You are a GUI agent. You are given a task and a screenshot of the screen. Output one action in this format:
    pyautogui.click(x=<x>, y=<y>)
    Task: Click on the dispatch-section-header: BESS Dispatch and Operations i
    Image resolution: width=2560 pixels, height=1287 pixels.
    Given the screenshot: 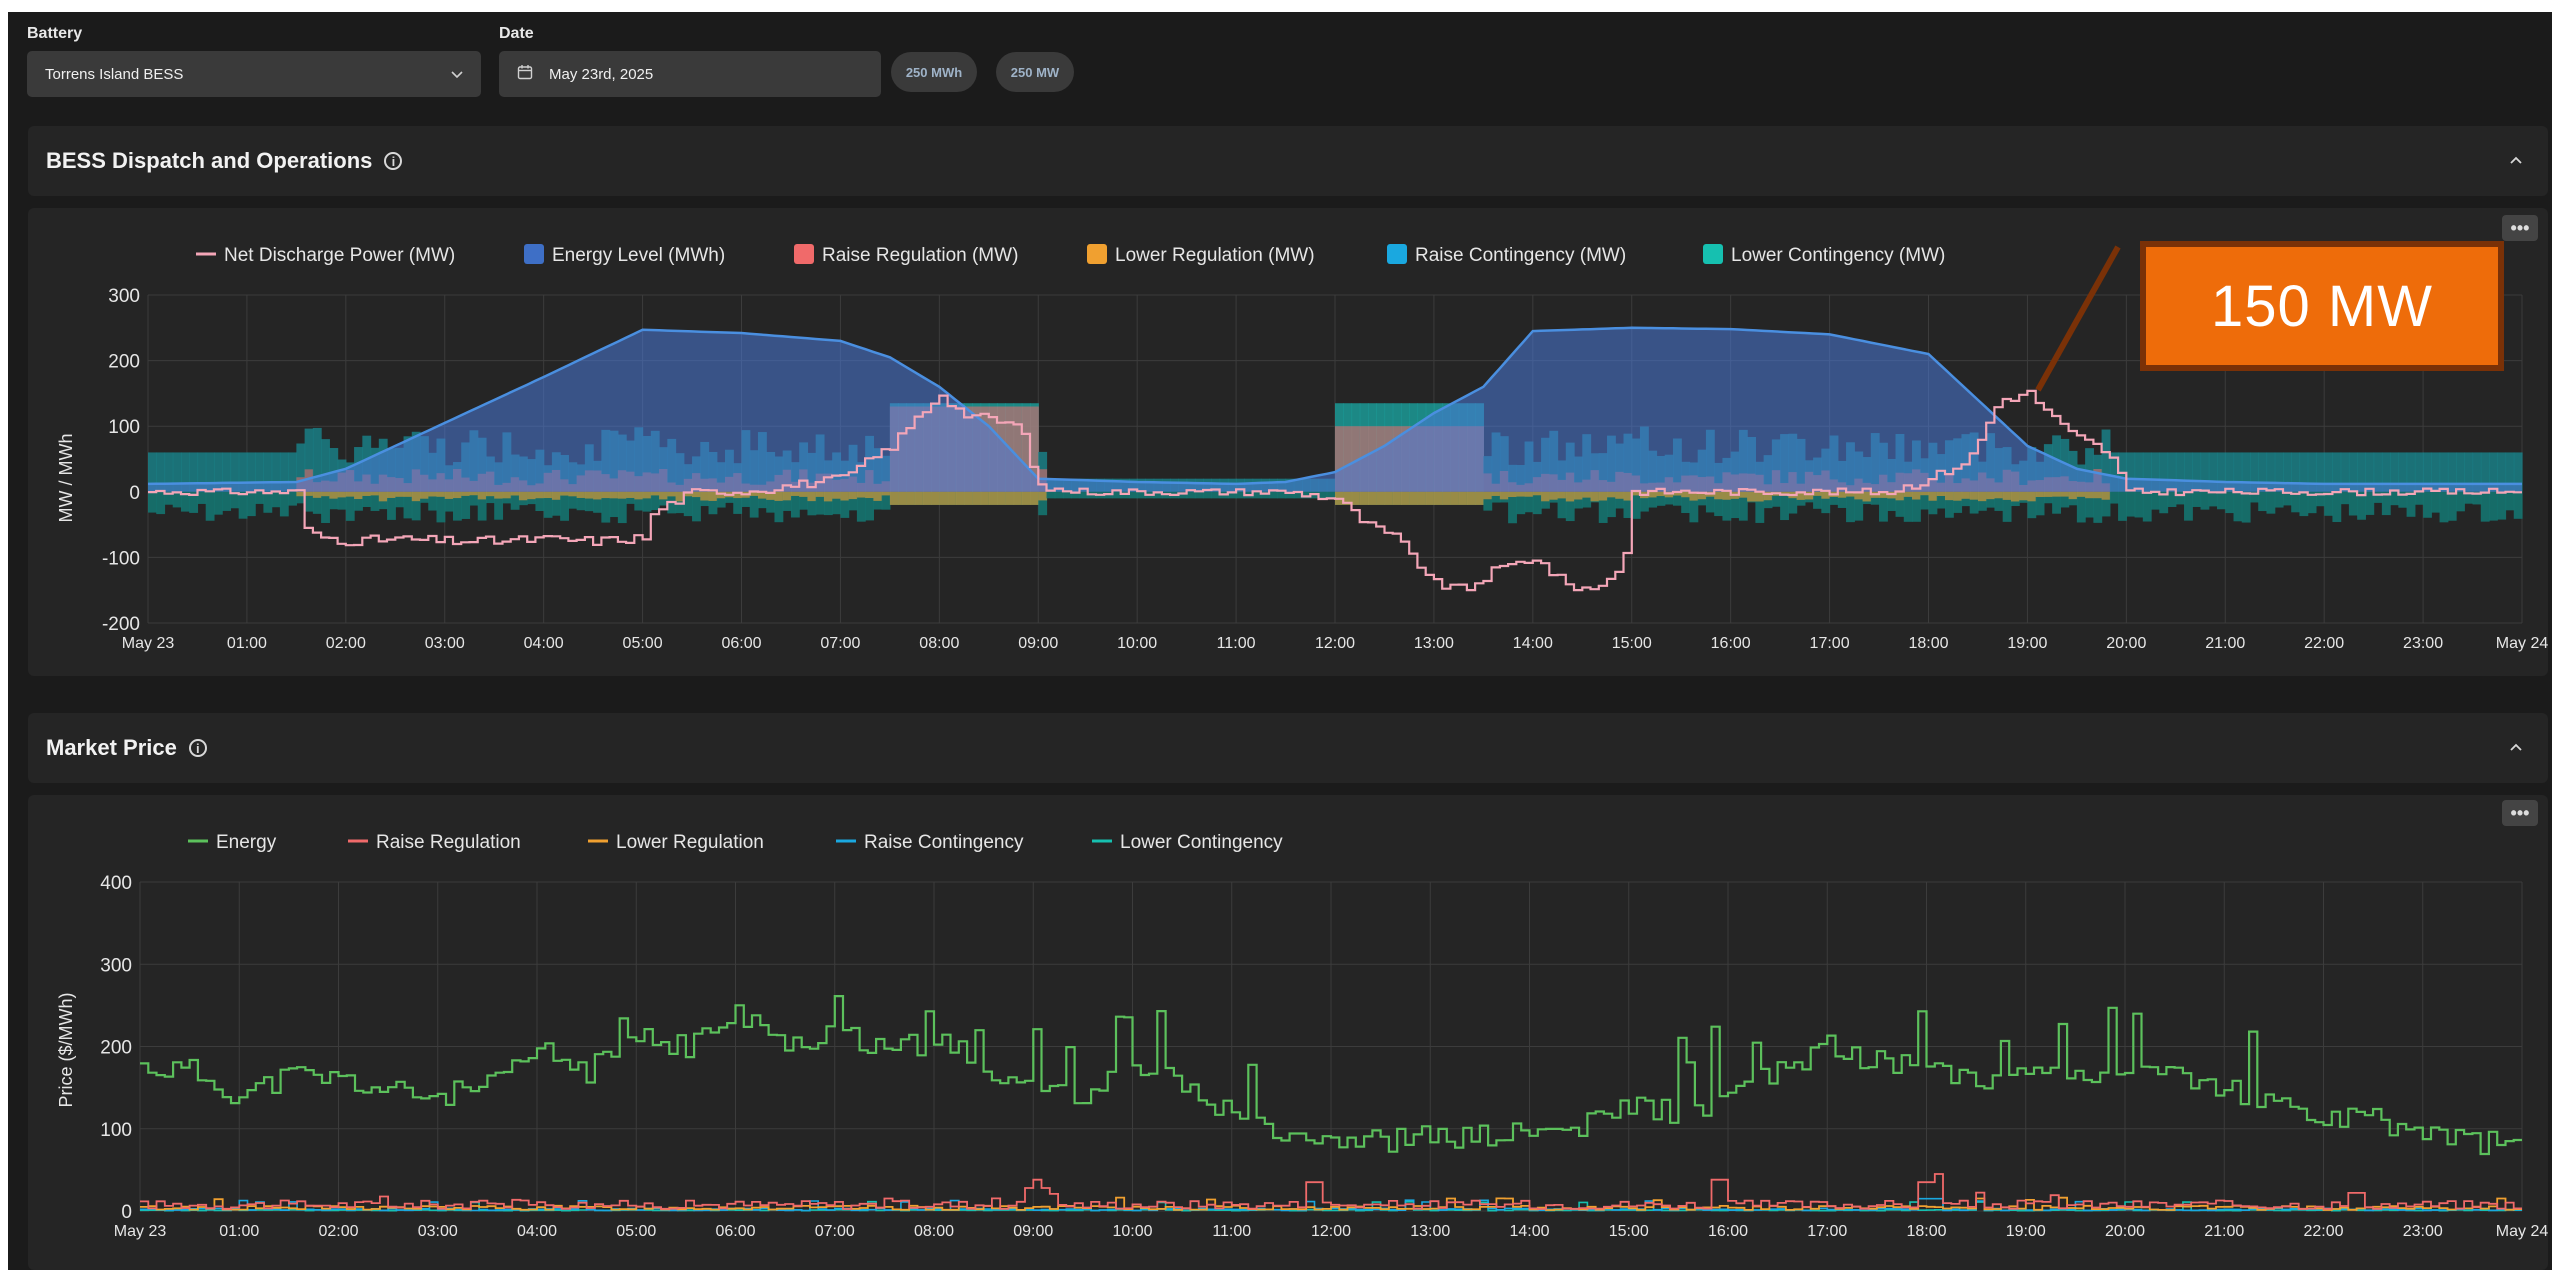 What is the action you would take?
    pyautogui.click(x=1288, y=161)
    